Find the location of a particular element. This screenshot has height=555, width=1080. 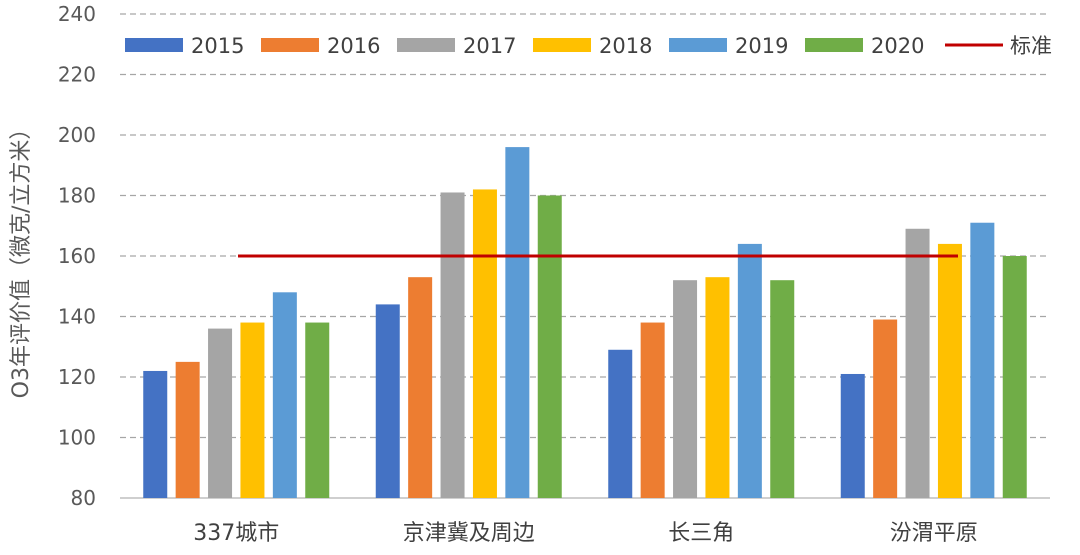

x-category-label: 337城市 is located at coordinates (236, 533).